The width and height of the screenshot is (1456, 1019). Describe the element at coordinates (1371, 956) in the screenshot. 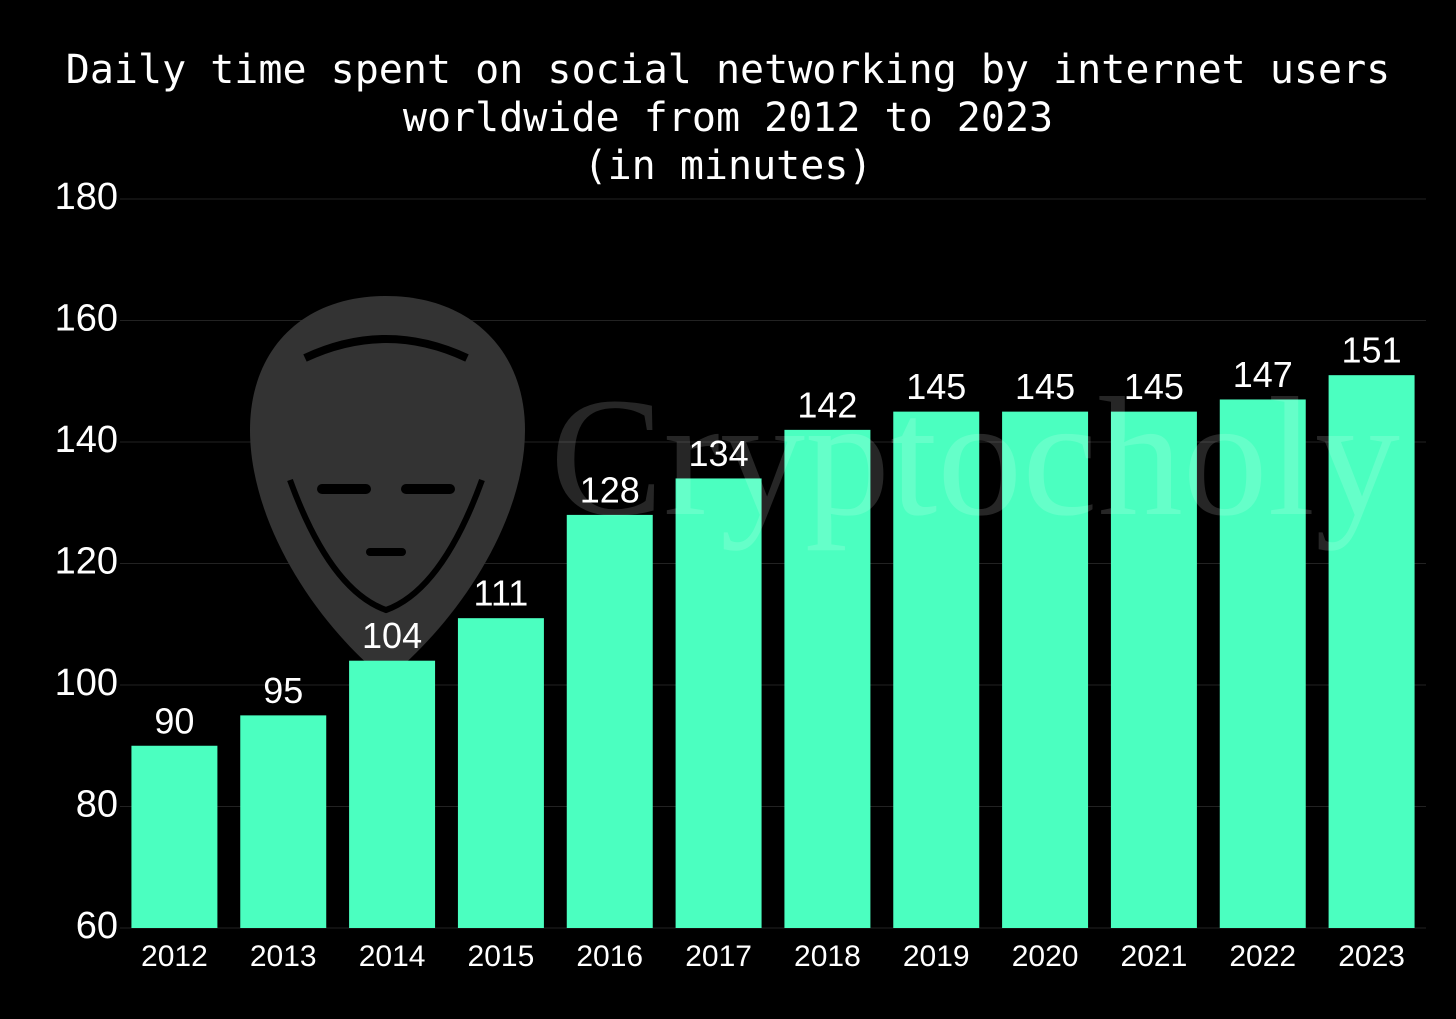

I see `x-tick-label: 2023` at that location.